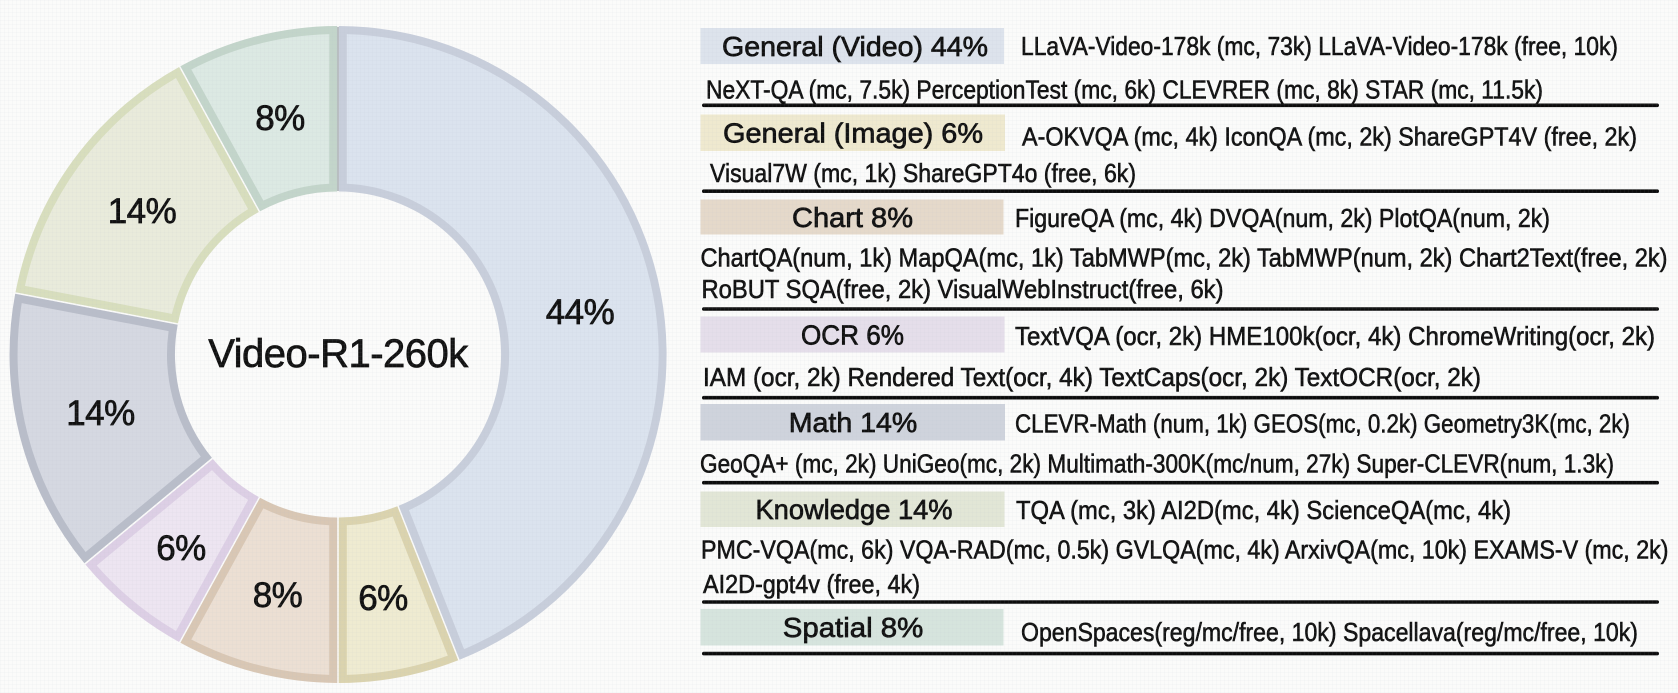  I want to click on svg-text: OCR 6%, so click(852, 335).